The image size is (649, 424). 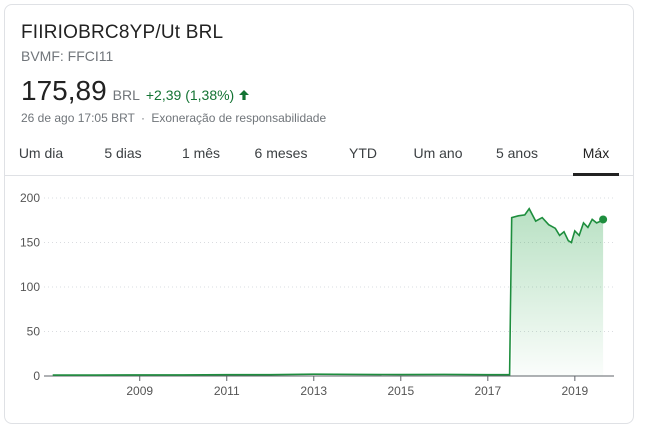 I want to click on stock-currency: BRL, so click(x=126, y=95).